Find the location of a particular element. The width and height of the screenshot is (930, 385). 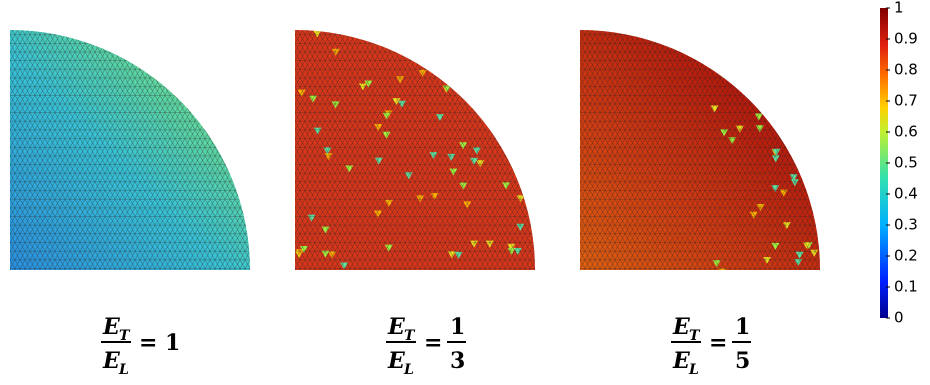

label-rhs-den: 3 is located at coordinates (457, 361).